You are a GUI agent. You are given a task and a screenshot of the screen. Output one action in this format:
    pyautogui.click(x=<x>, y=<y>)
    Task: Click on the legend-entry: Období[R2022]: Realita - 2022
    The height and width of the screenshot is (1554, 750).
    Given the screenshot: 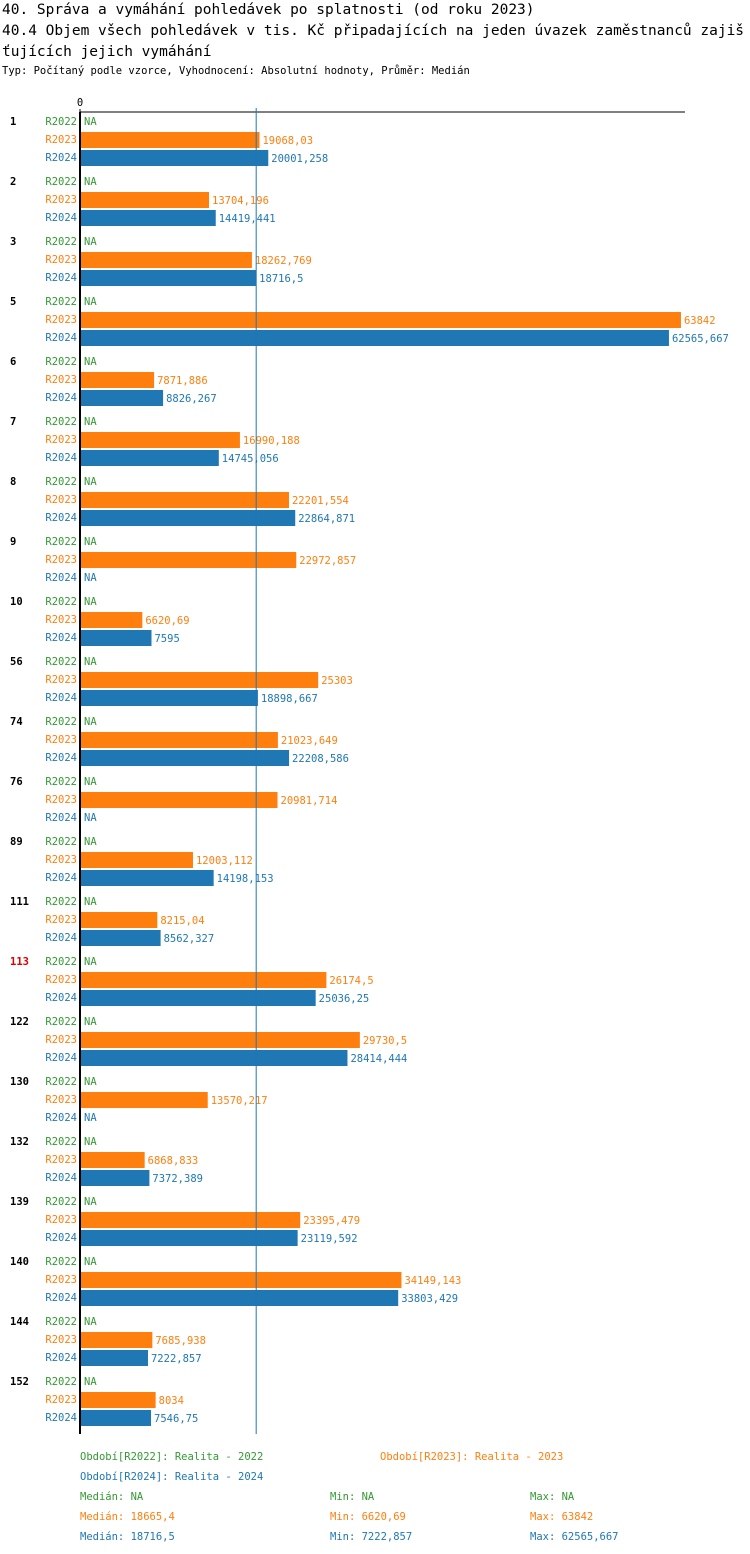 What is the action you would take?
    pyautogui.click(x=171, y=1457)
    